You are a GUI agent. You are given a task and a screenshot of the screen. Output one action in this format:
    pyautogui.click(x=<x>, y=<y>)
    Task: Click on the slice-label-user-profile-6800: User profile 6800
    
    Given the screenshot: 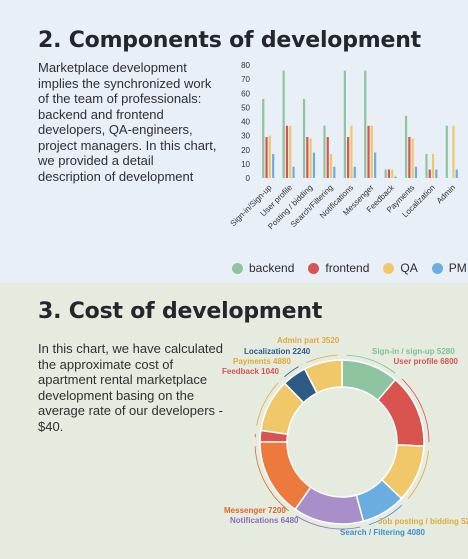 What is the action you would take?
    pyautogui.click(x=426, y=361)
    